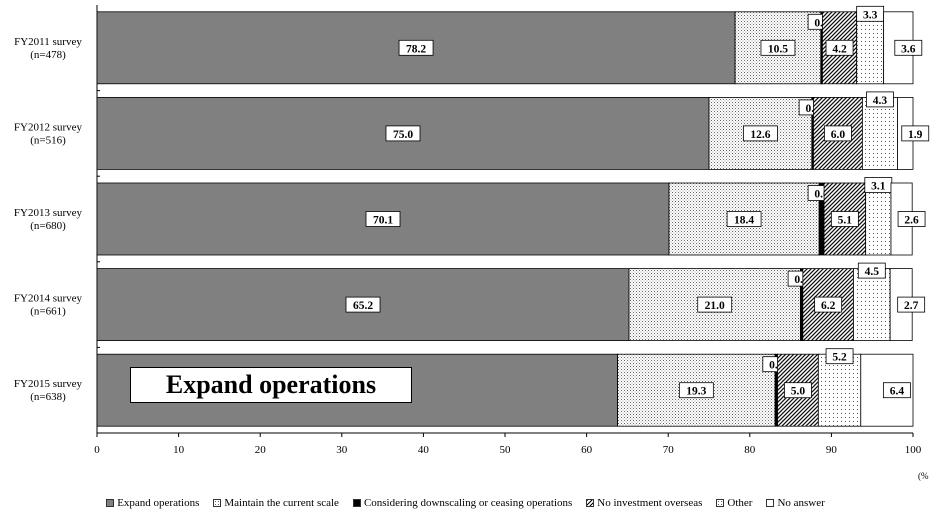  I want to click on data-label: 78.2, so click(416, 49).